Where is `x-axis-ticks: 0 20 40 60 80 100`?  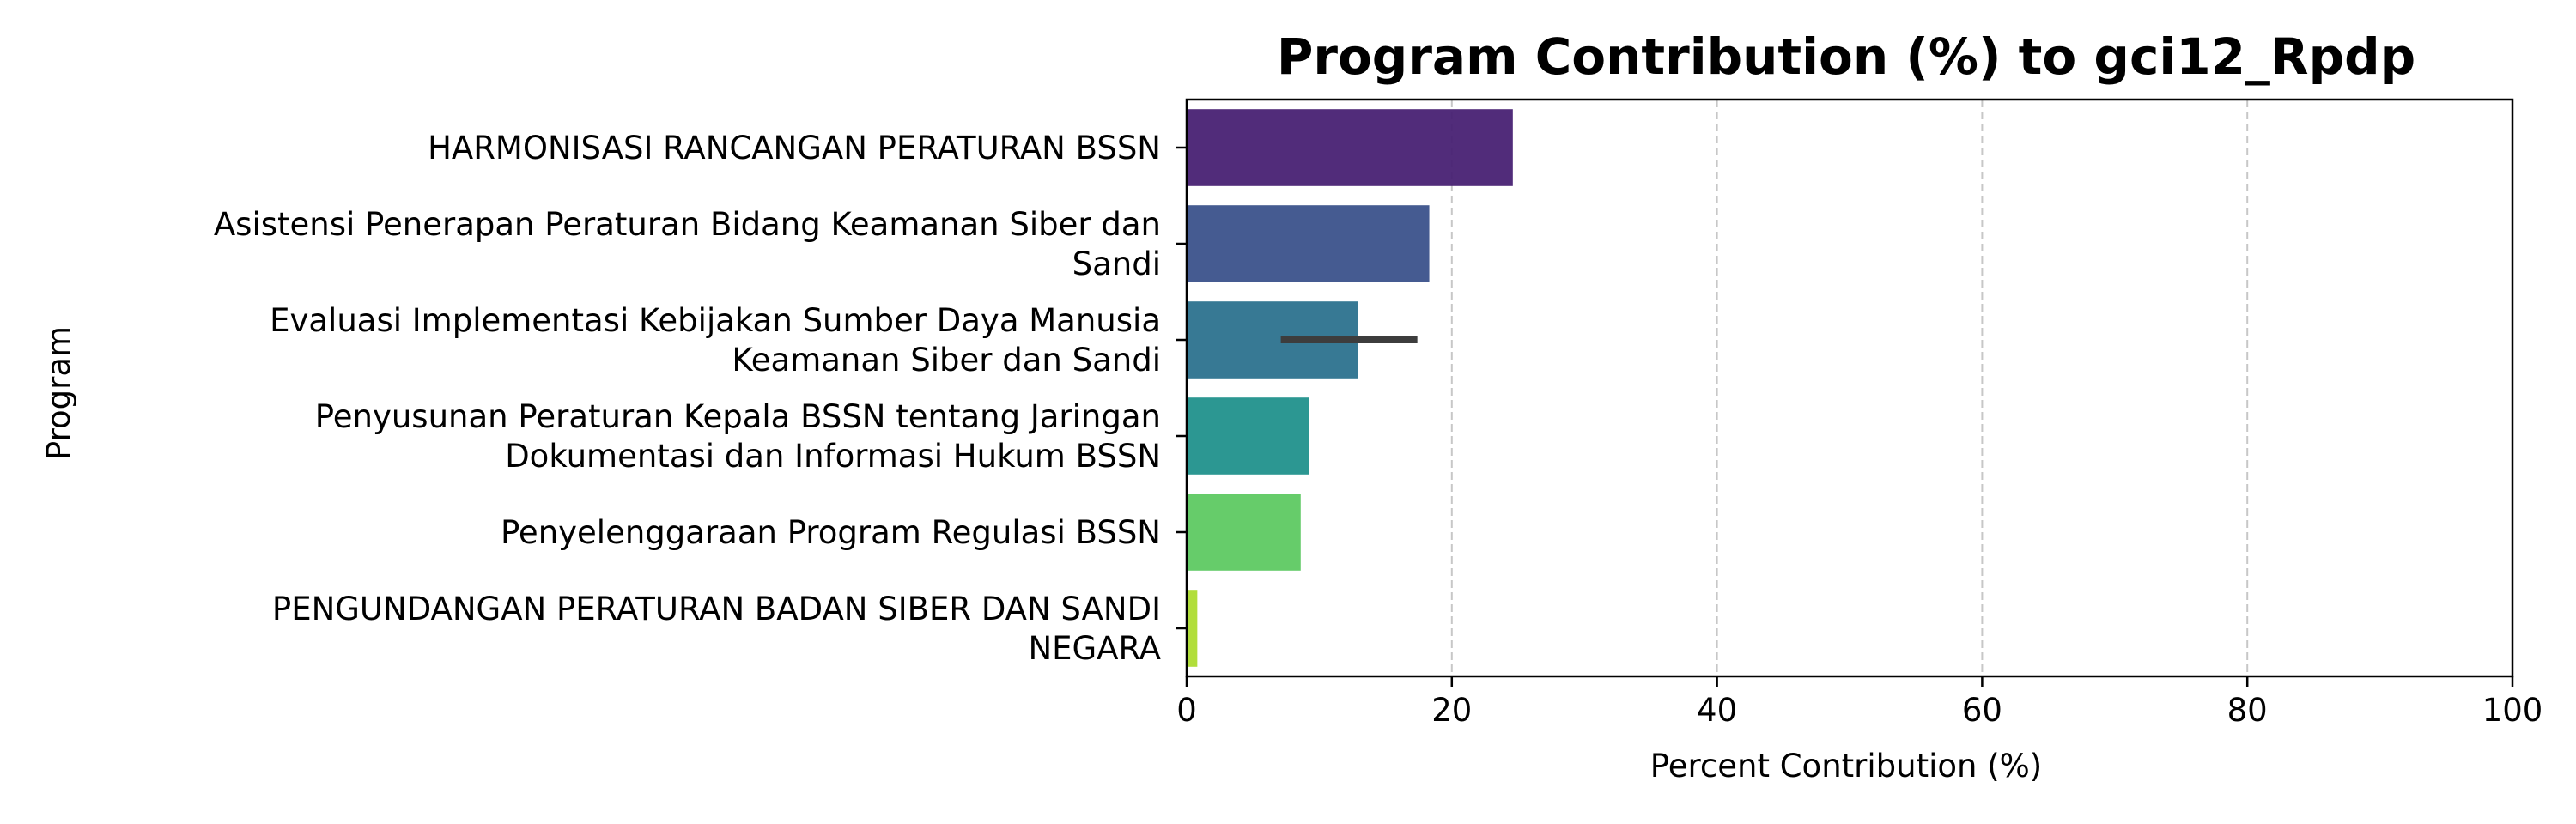
x-axis-ticks: 0 20 40 60 80 100 is located at coordinates (1859, 702).